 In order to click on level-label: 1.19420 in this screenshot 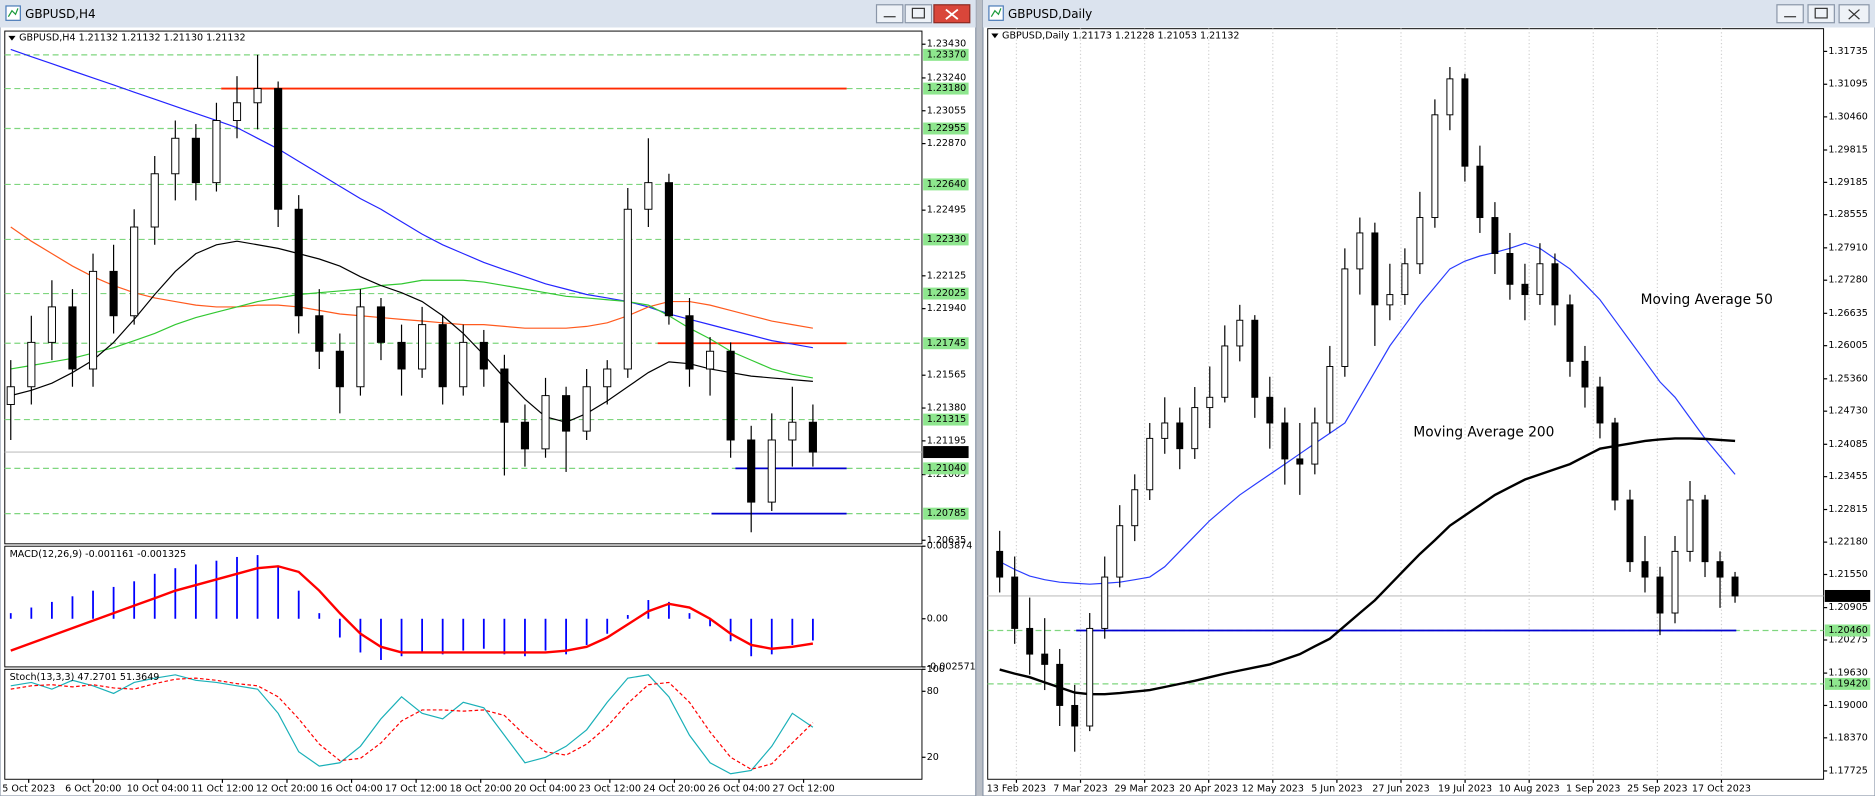, I will do `click(1847, 683)`.